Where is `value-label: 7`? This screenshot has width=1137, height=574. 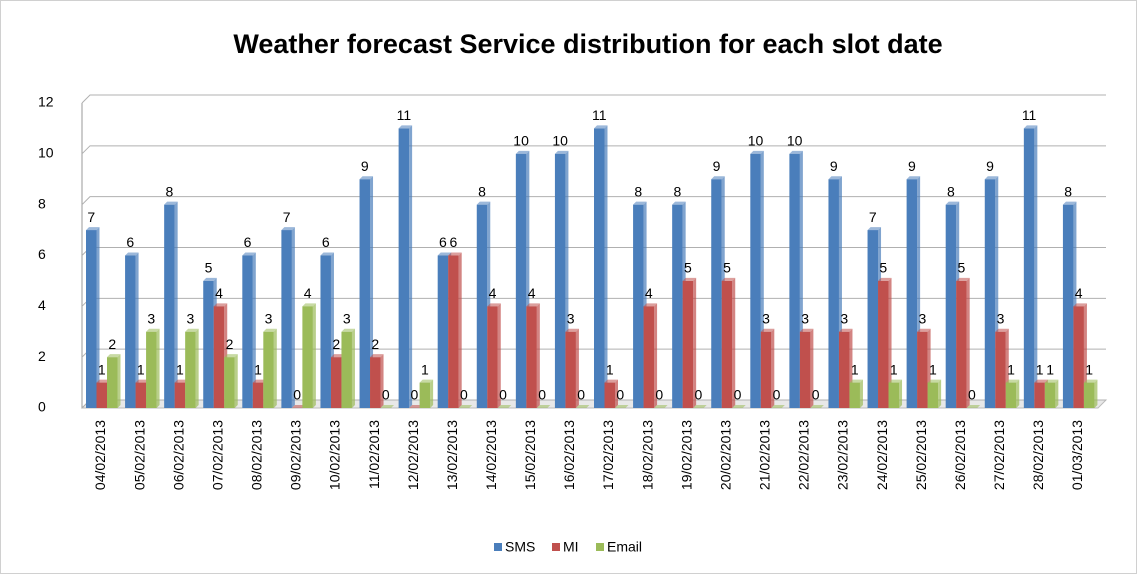 value-label: 7 is located at coordinates (873, 217).